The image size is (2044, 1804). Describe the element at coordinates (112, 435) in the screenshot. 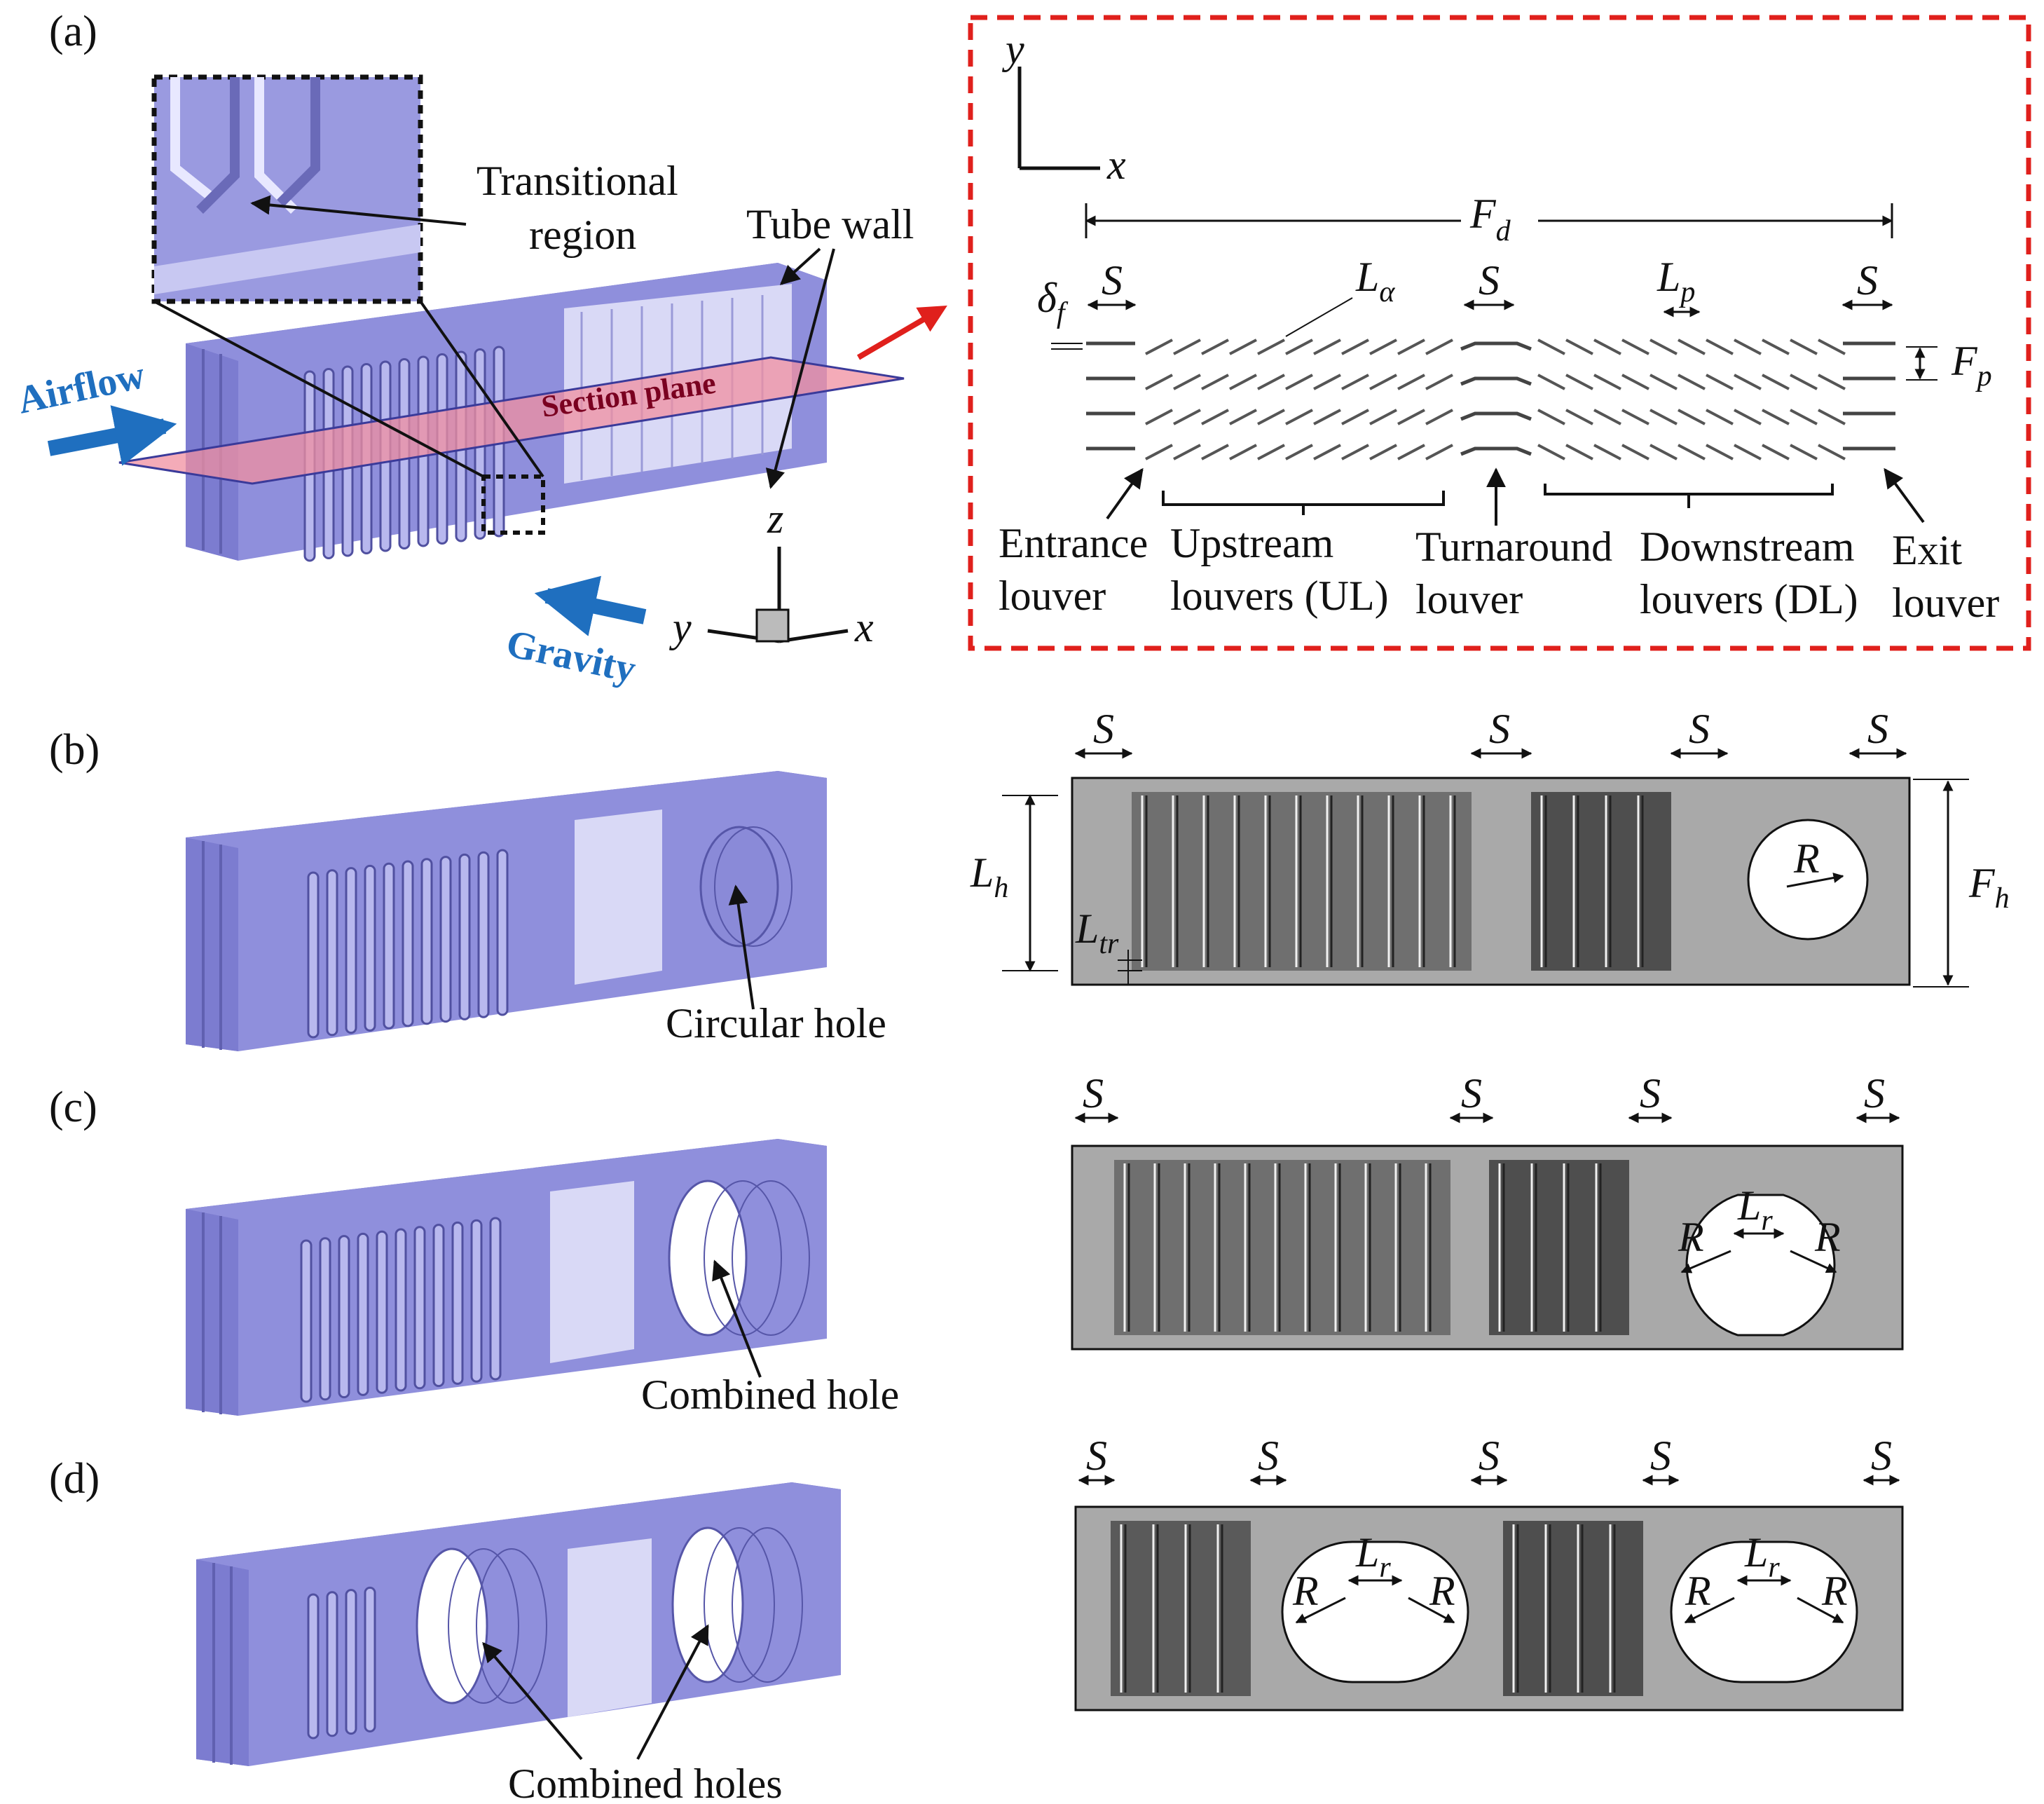

I see `airflow-arrow` at that location.